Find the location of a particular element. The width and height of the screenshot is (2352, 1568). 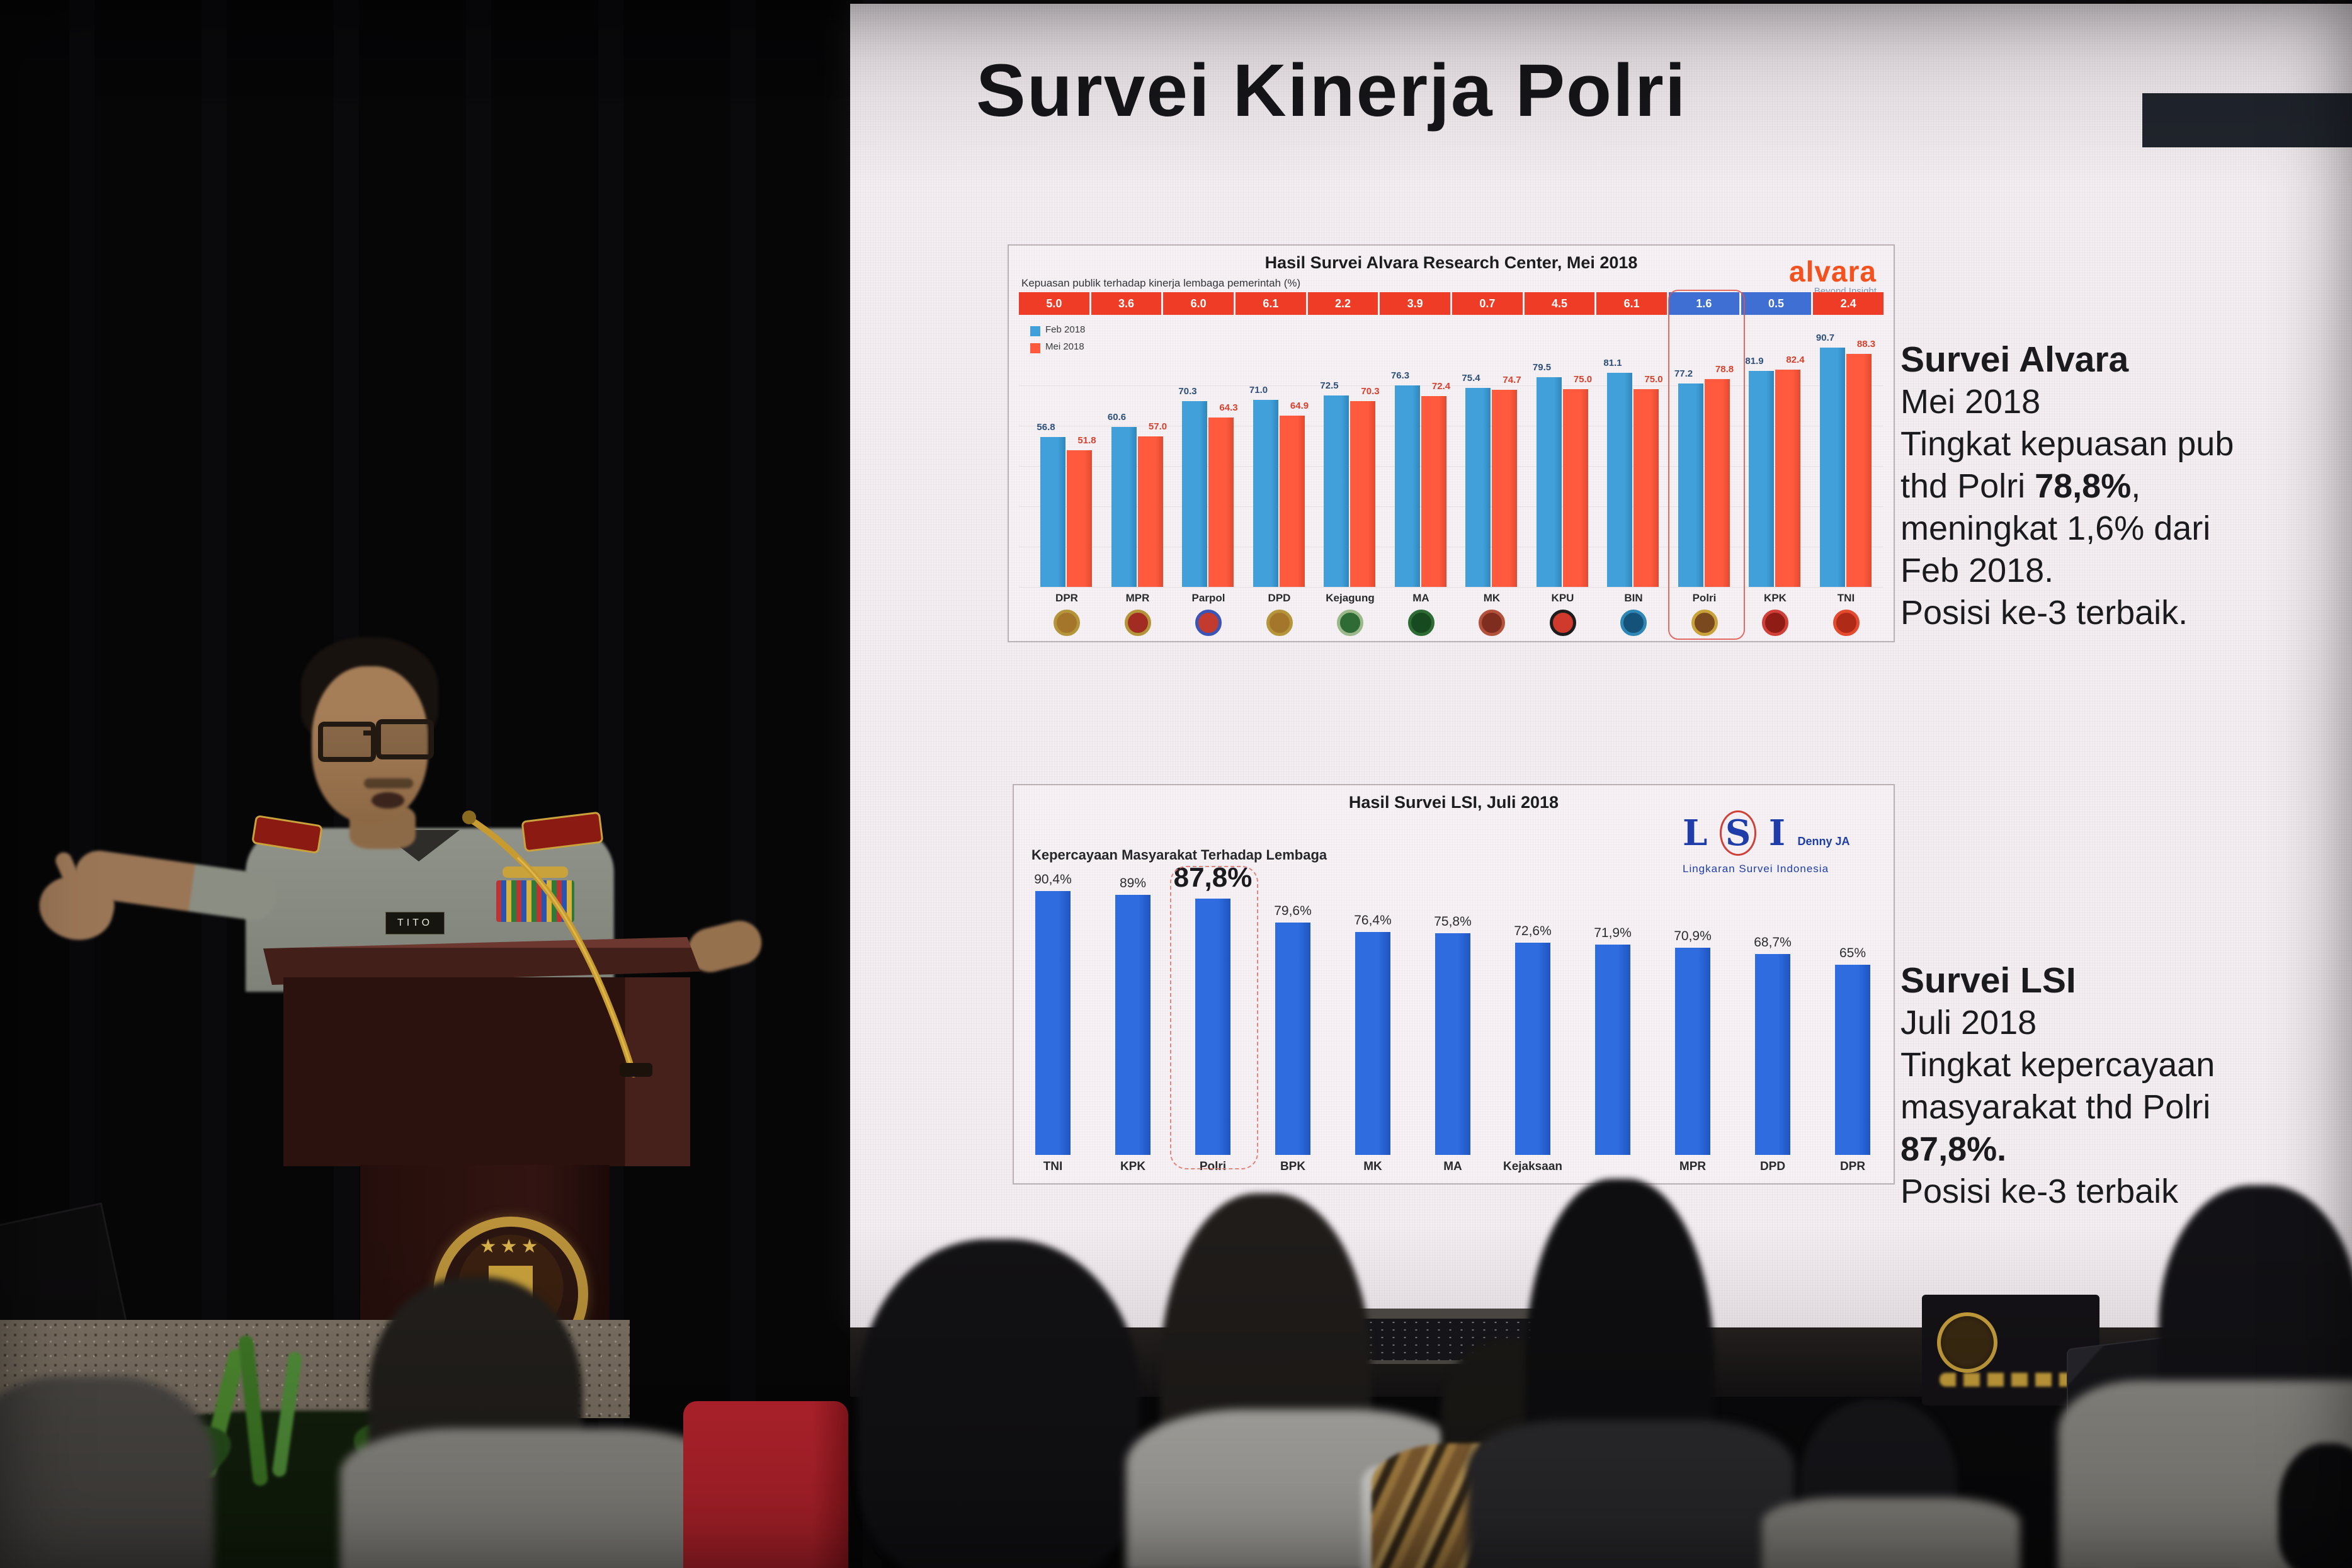

category-label-Kejaksaan: Kejaksaan is located at coordinates (1532, 1166).